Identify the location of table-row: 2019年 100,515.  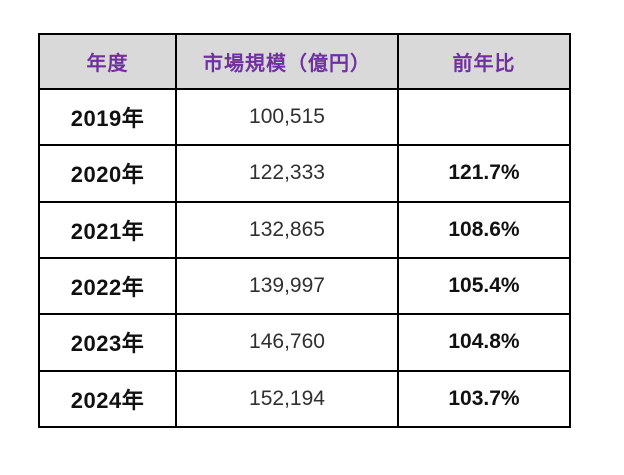
(304, 117).